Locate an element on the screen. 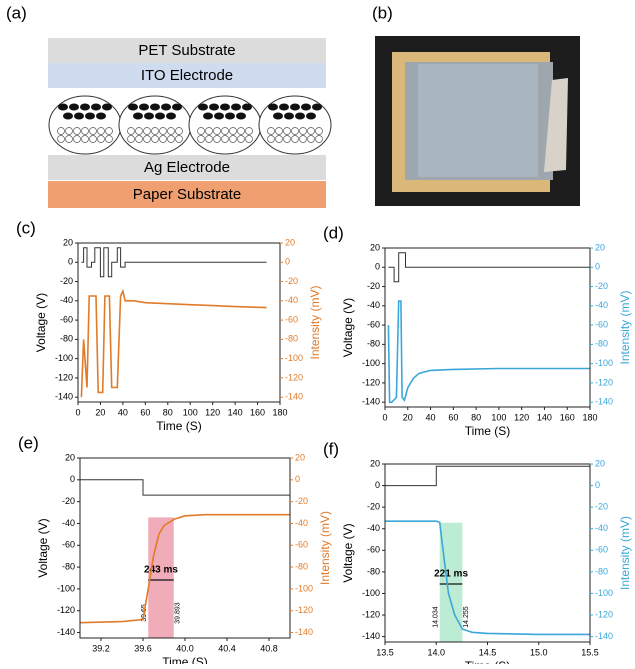 The height and width of the screenshot is (669, 635). span-end: 39.893 is located at coordinates (178, 613).